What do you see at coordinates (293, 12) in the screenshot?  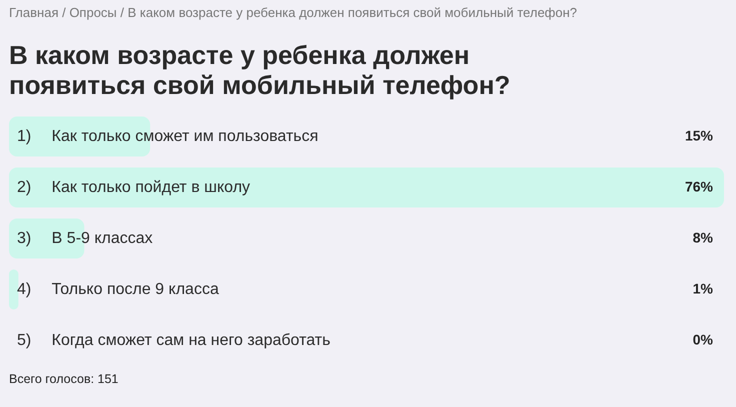 I see `chart-subtitle: Главная / Опросы / В каком возрасте у ребенка должен появиться свой мобильный телефон?` at bounding box center [293, 12].